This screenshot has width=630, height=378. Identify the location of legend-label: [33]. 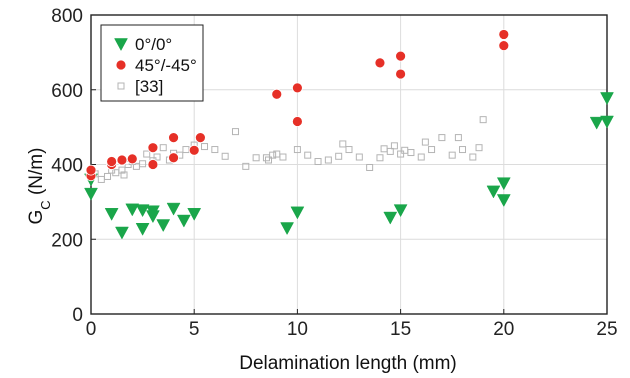
(149, 86).